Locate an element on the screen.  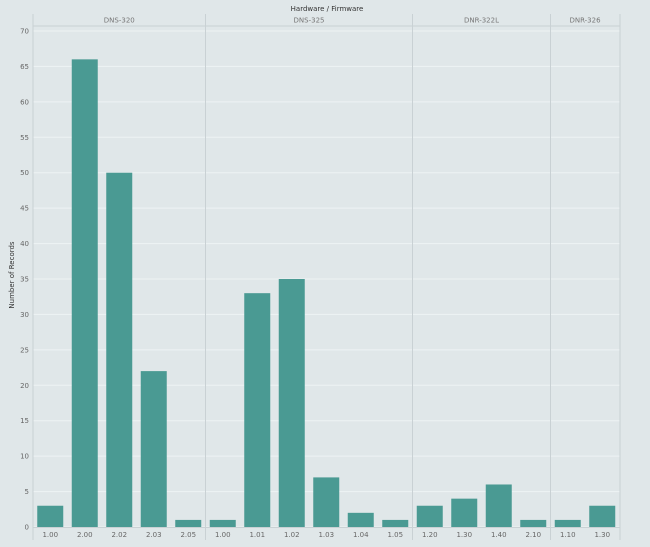
y-tick-label: 60 is located at coordinates (24, 102).